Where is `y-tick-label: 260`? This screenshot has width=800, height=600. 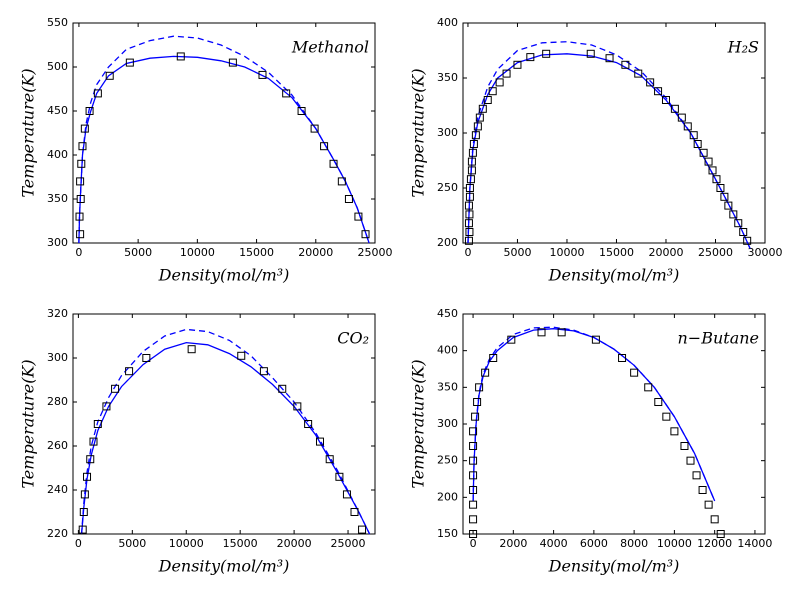 y-tick-label: 260 is located at coordinates (57, 445).